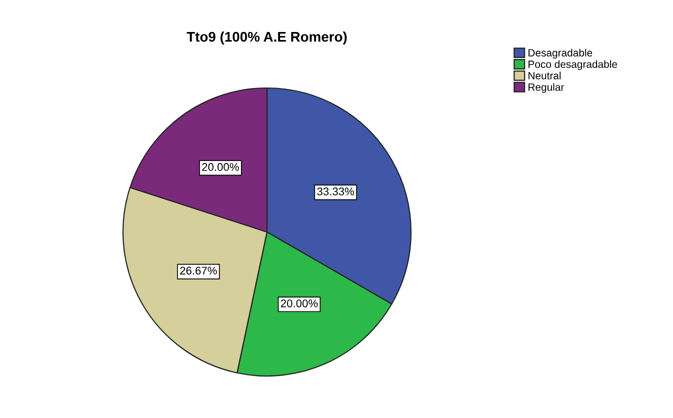 The image size is (673, 418). What do you see at coordinates (266, 38) in the screenshot?
I see `chart-title: Tto9 (100% A.E Romero)` at bounding box center [266, 38].